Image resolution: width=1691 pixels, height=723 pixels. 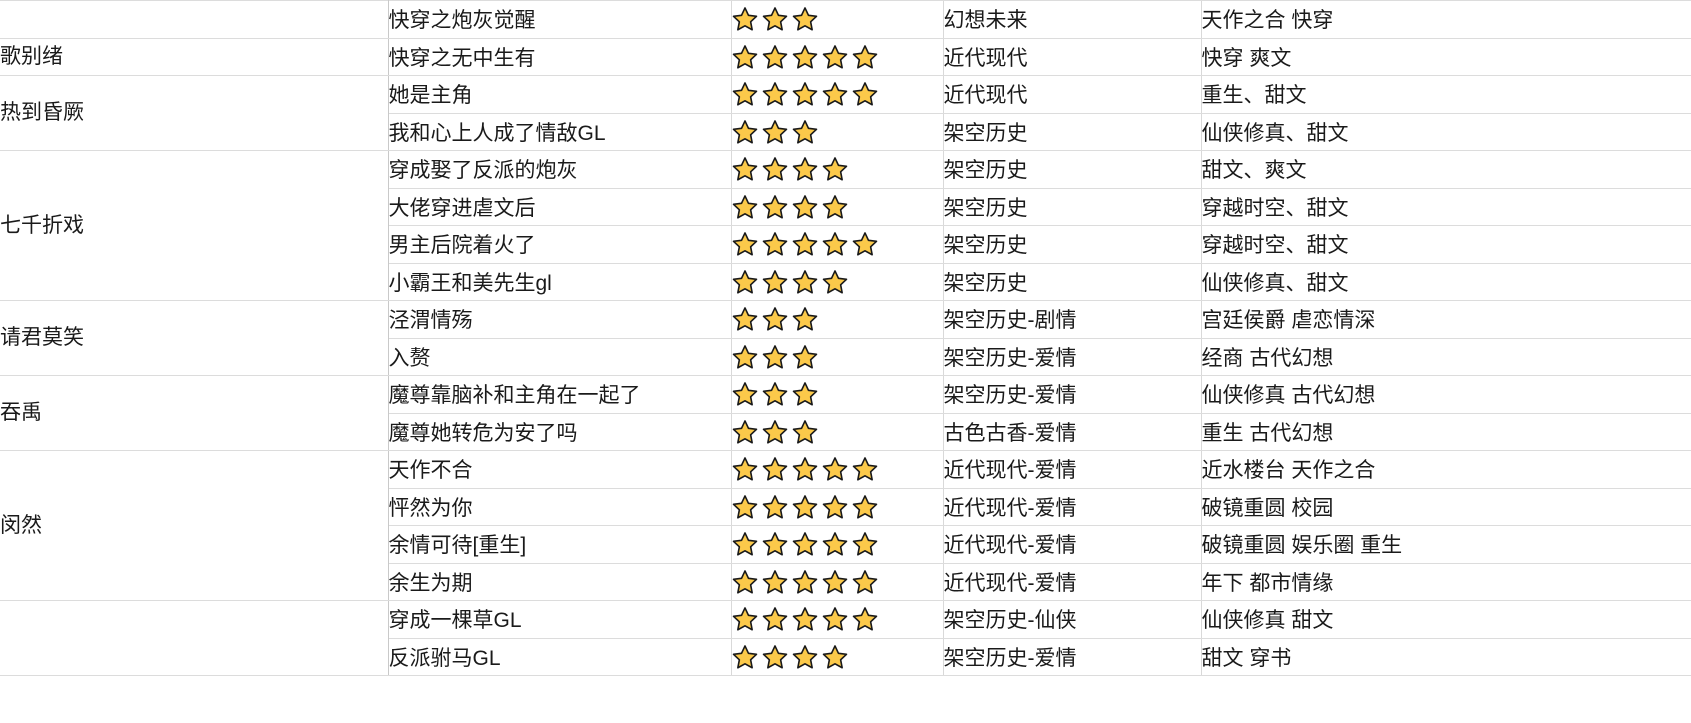 I want to click on author-cell: 吞禹, so click(x=194, y=413).